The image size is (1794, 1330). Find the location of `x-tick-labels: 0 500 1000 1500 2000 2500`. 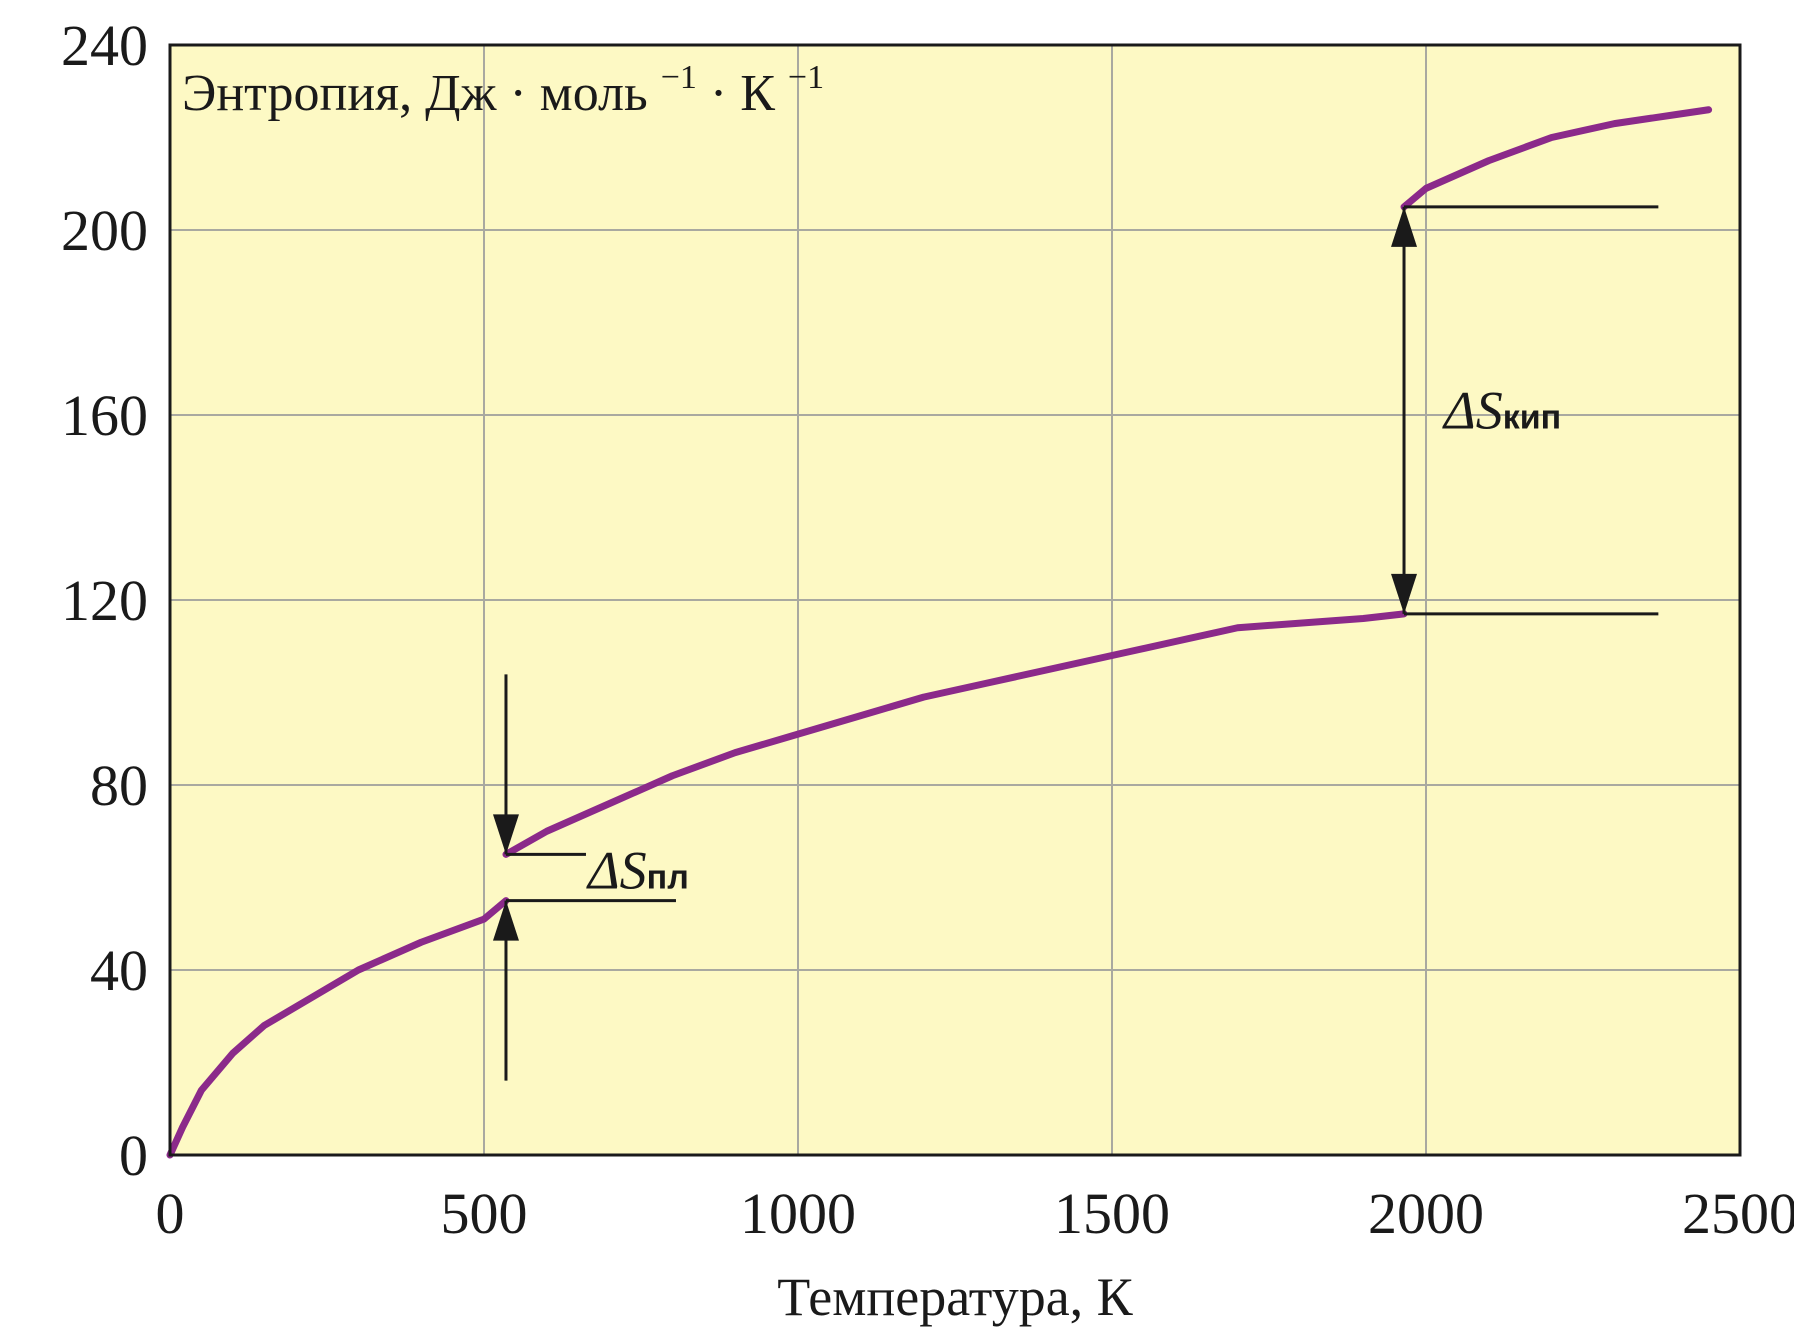

x-tick-labels: 0 500 1000 1500 2000 2500 is located at coordinates (975, 1213).